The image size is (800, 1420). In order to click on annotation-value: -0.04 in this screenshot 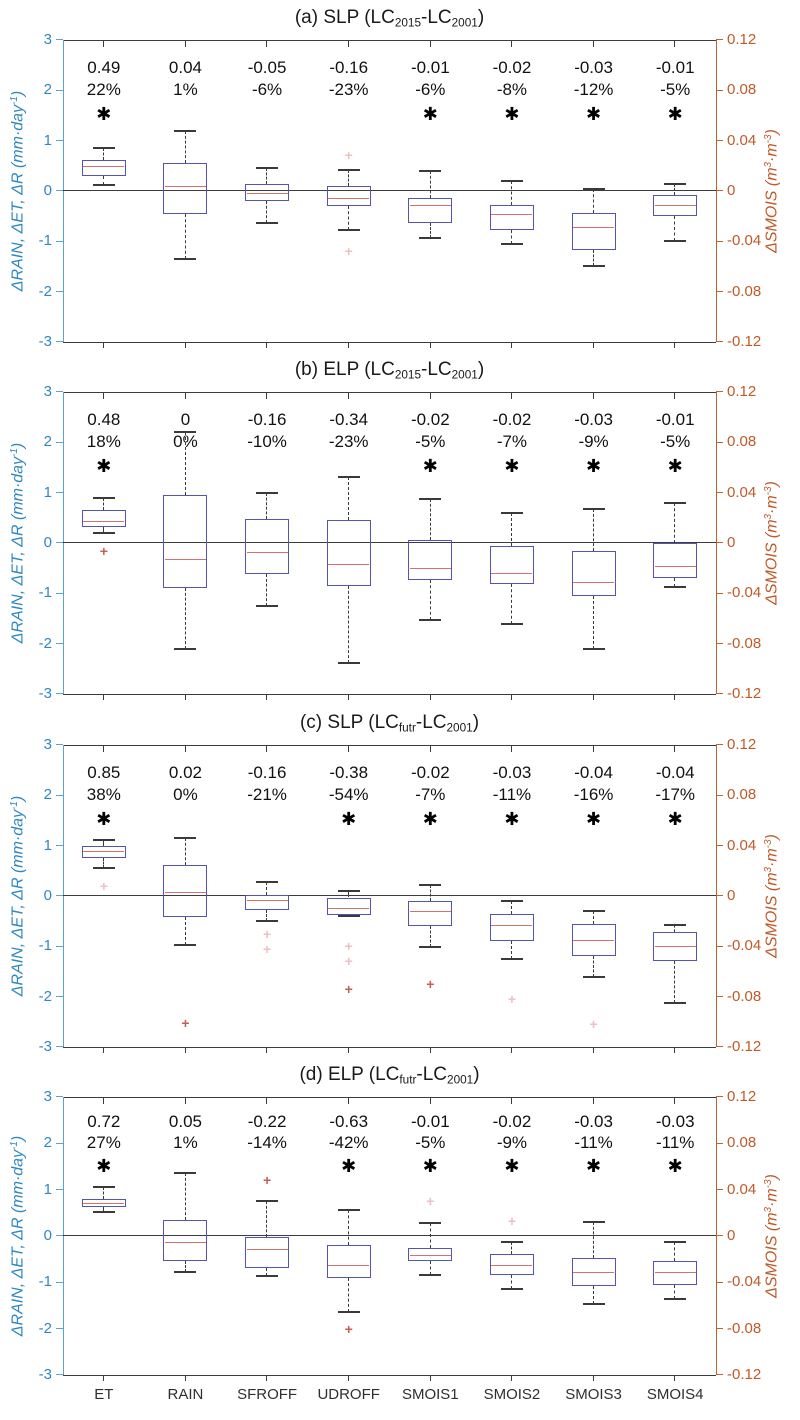, I will do `click(675, 772)`.